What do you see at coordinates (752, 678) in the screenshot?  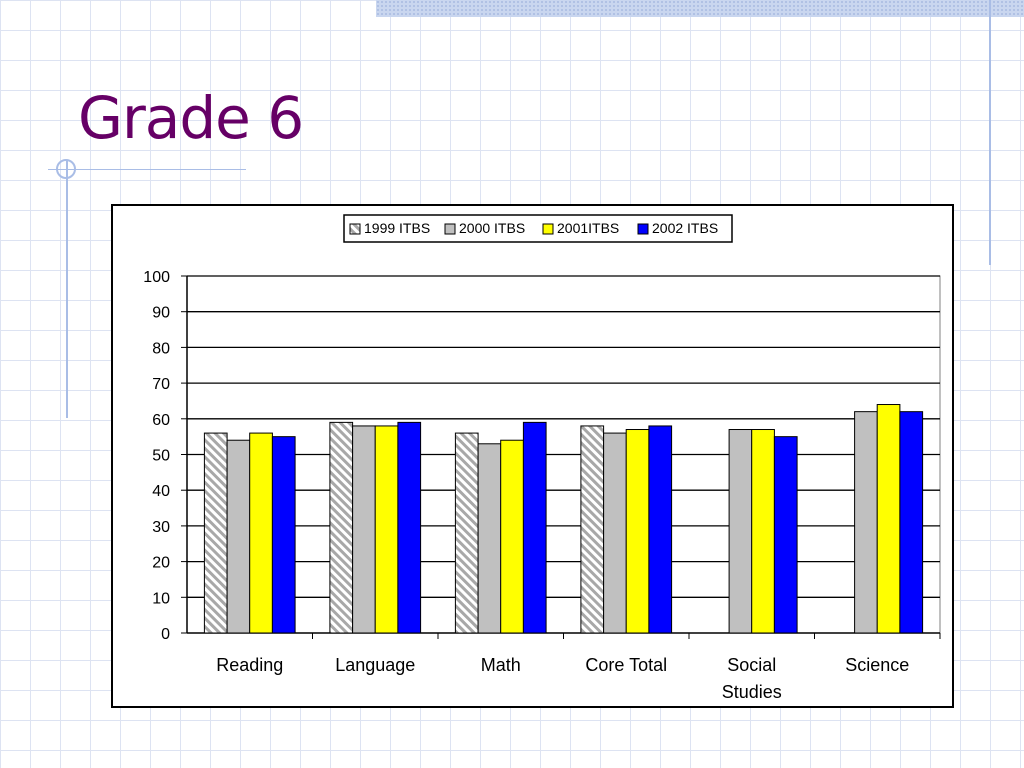 I see `x-tick-label: Social Studies` at bounding box center [752, 678].